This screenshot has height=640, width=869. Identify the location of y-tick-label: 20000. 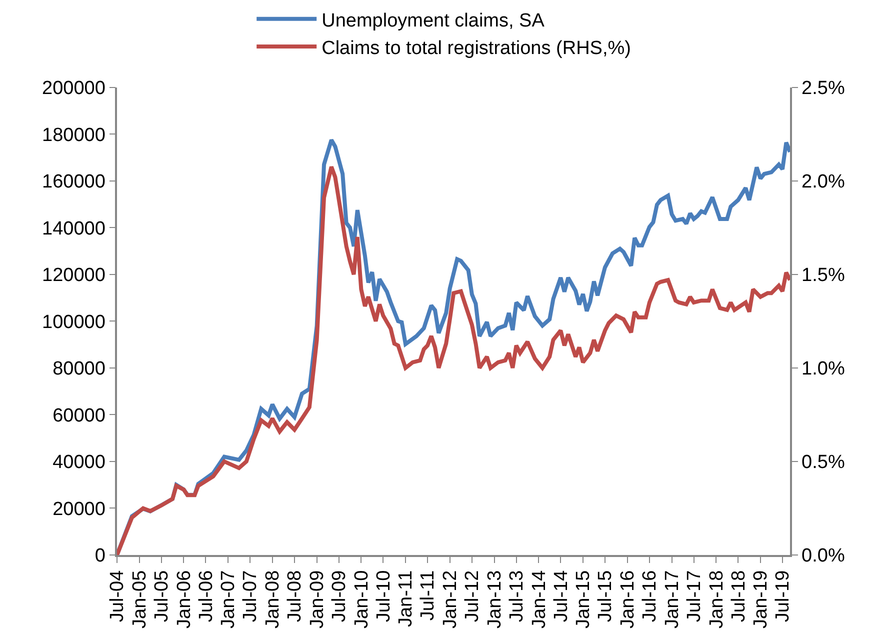
(79, 509).